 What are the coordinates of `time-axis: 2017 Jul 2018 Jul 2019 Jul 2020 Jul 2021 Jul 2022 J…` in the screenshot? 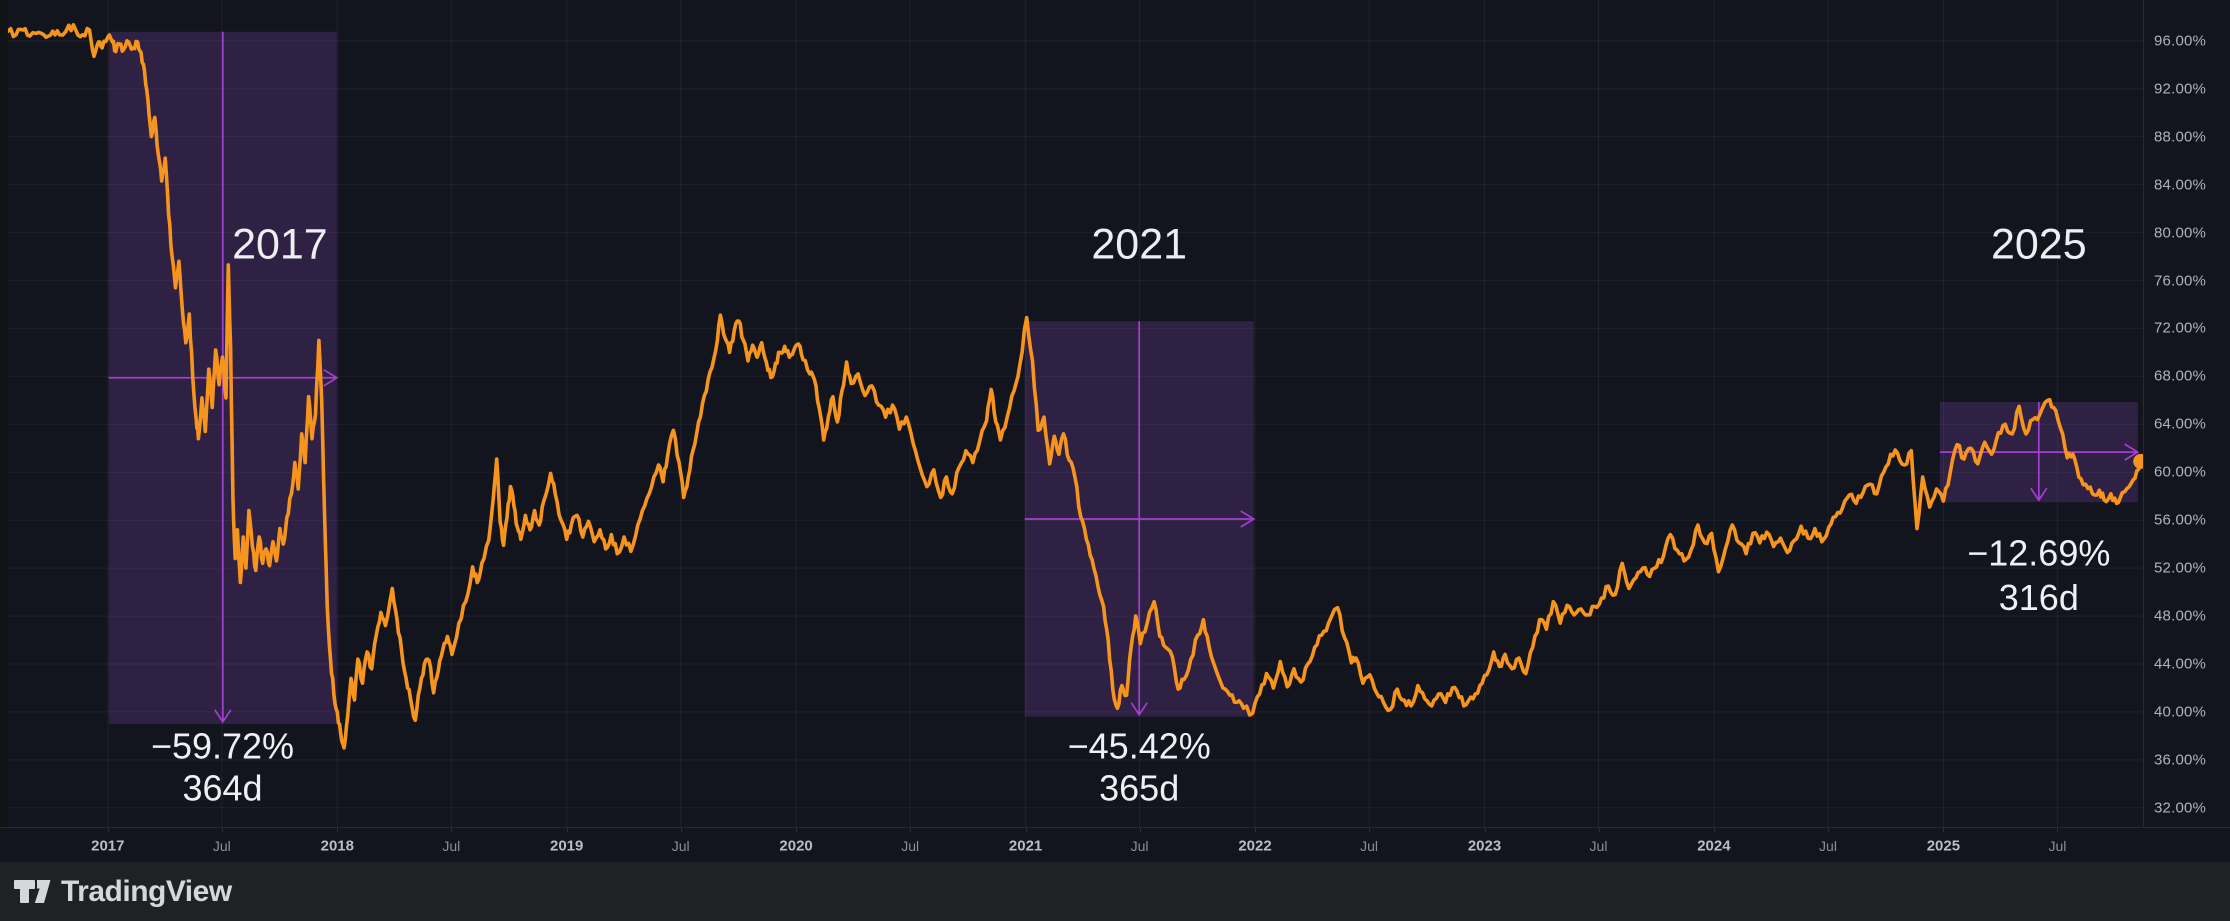 It's located at (1115, 845).